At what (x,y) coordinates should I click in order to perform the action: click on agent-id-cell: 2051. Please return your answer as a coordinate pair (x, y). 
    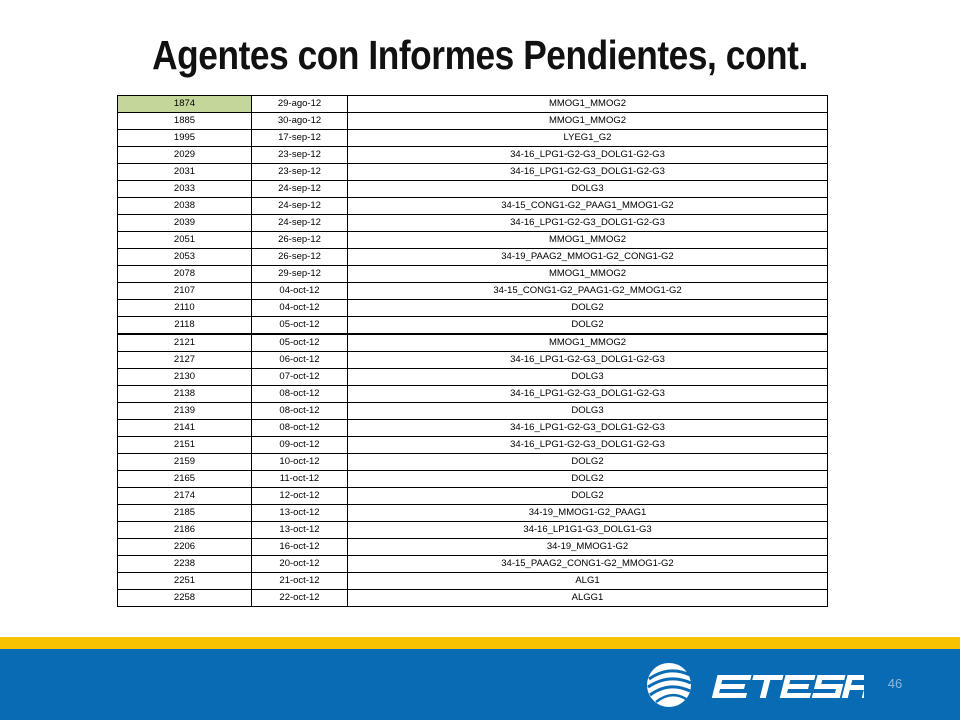
    Looking at the image, I should click on (184, 240).